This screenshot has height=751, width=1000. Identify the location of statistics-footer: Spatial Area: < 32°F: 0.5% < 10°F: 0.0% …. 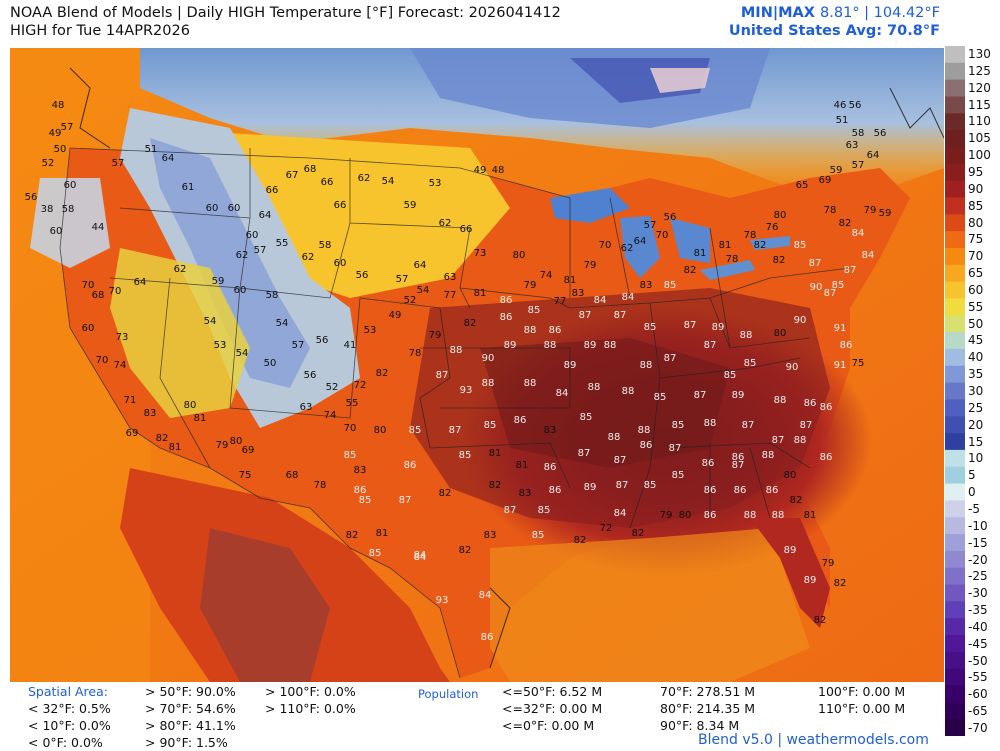
(472, 717).